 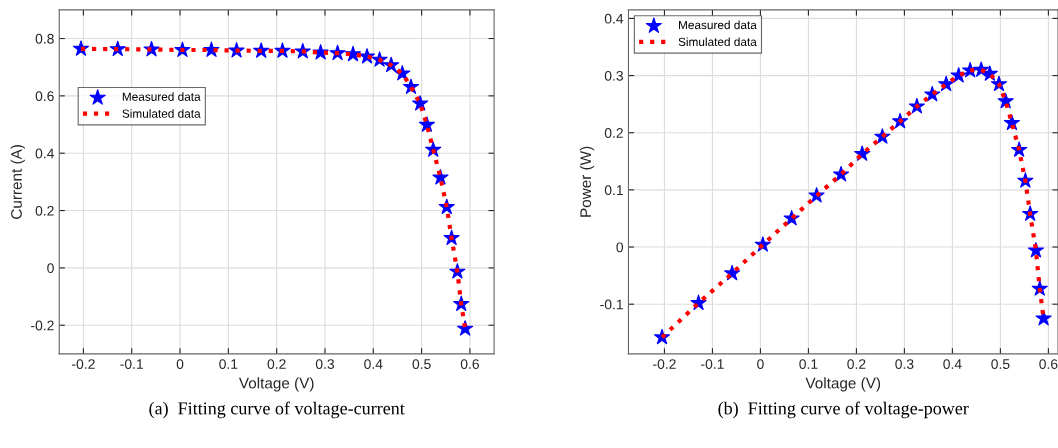 What do you see at coordinates (42, 325) in the screenshot?
I see `y-tick-label: -0.2` at bounding box center [42, 325].